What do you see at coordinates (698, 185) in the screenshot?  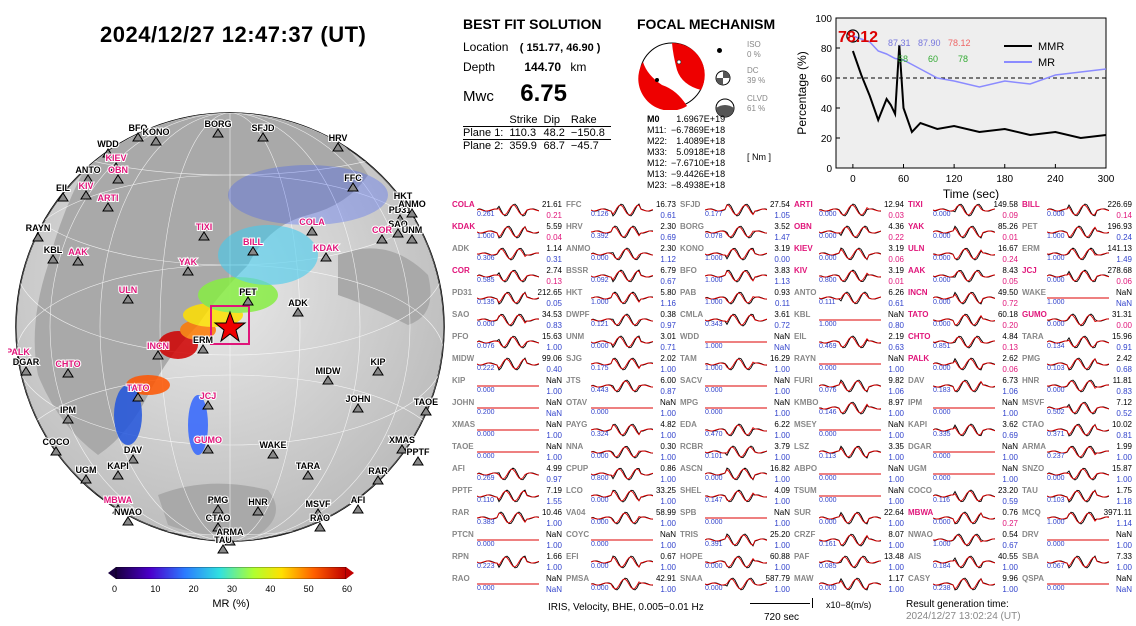 I see `moment-value: −8.4938E+18` at bounding box center [698, 185].